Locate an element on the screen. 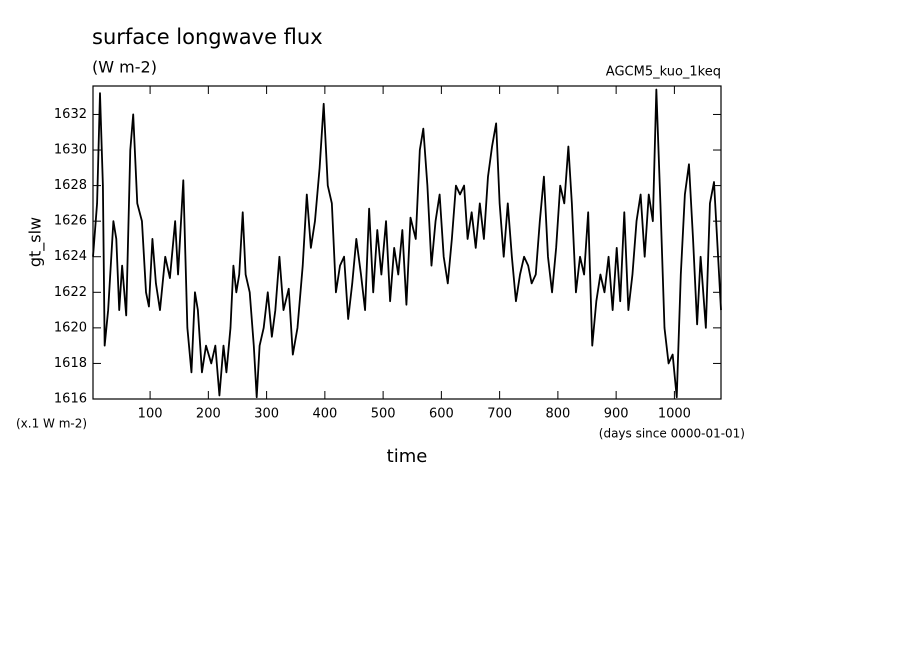  y-tick-label: 1624 is located at coordinates (70, 256).